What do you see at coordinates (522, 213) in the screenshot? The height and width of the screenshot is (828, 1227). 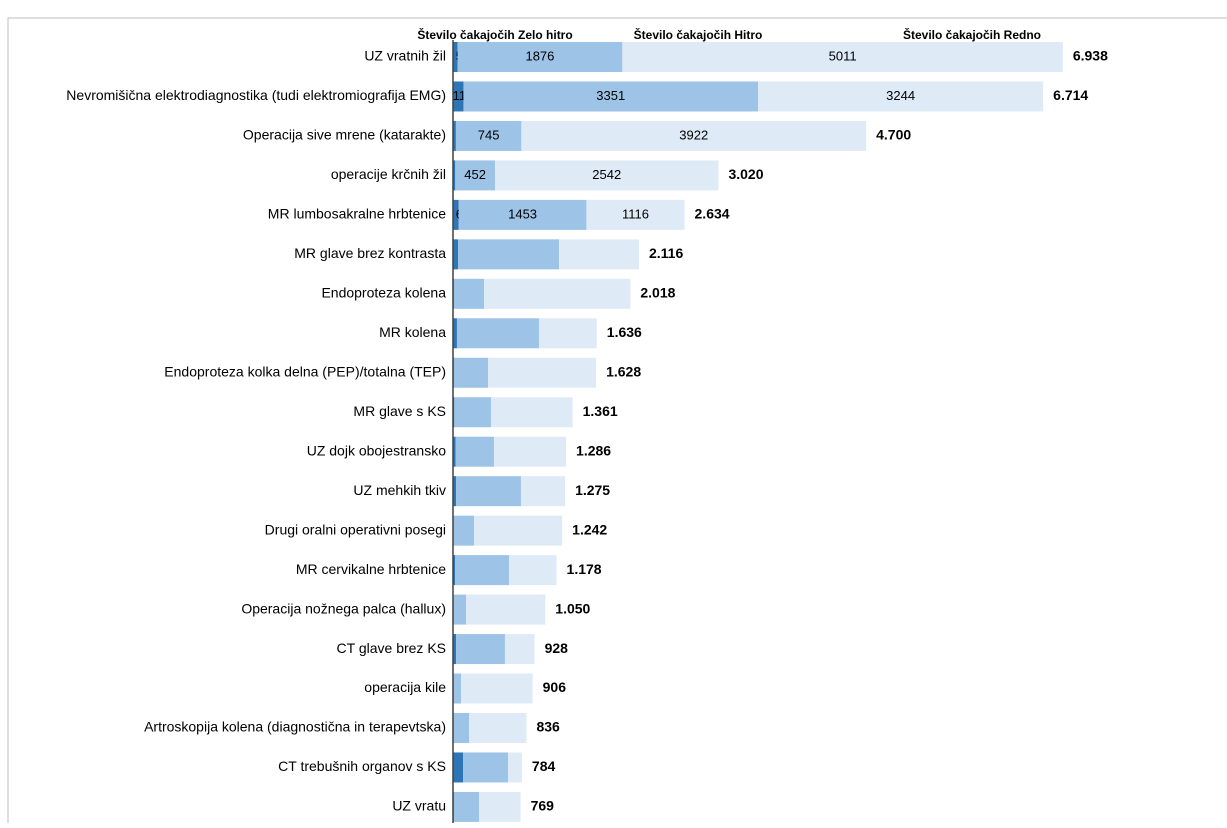 I see `segment-label: 1453` at bounding box center [522, 213].